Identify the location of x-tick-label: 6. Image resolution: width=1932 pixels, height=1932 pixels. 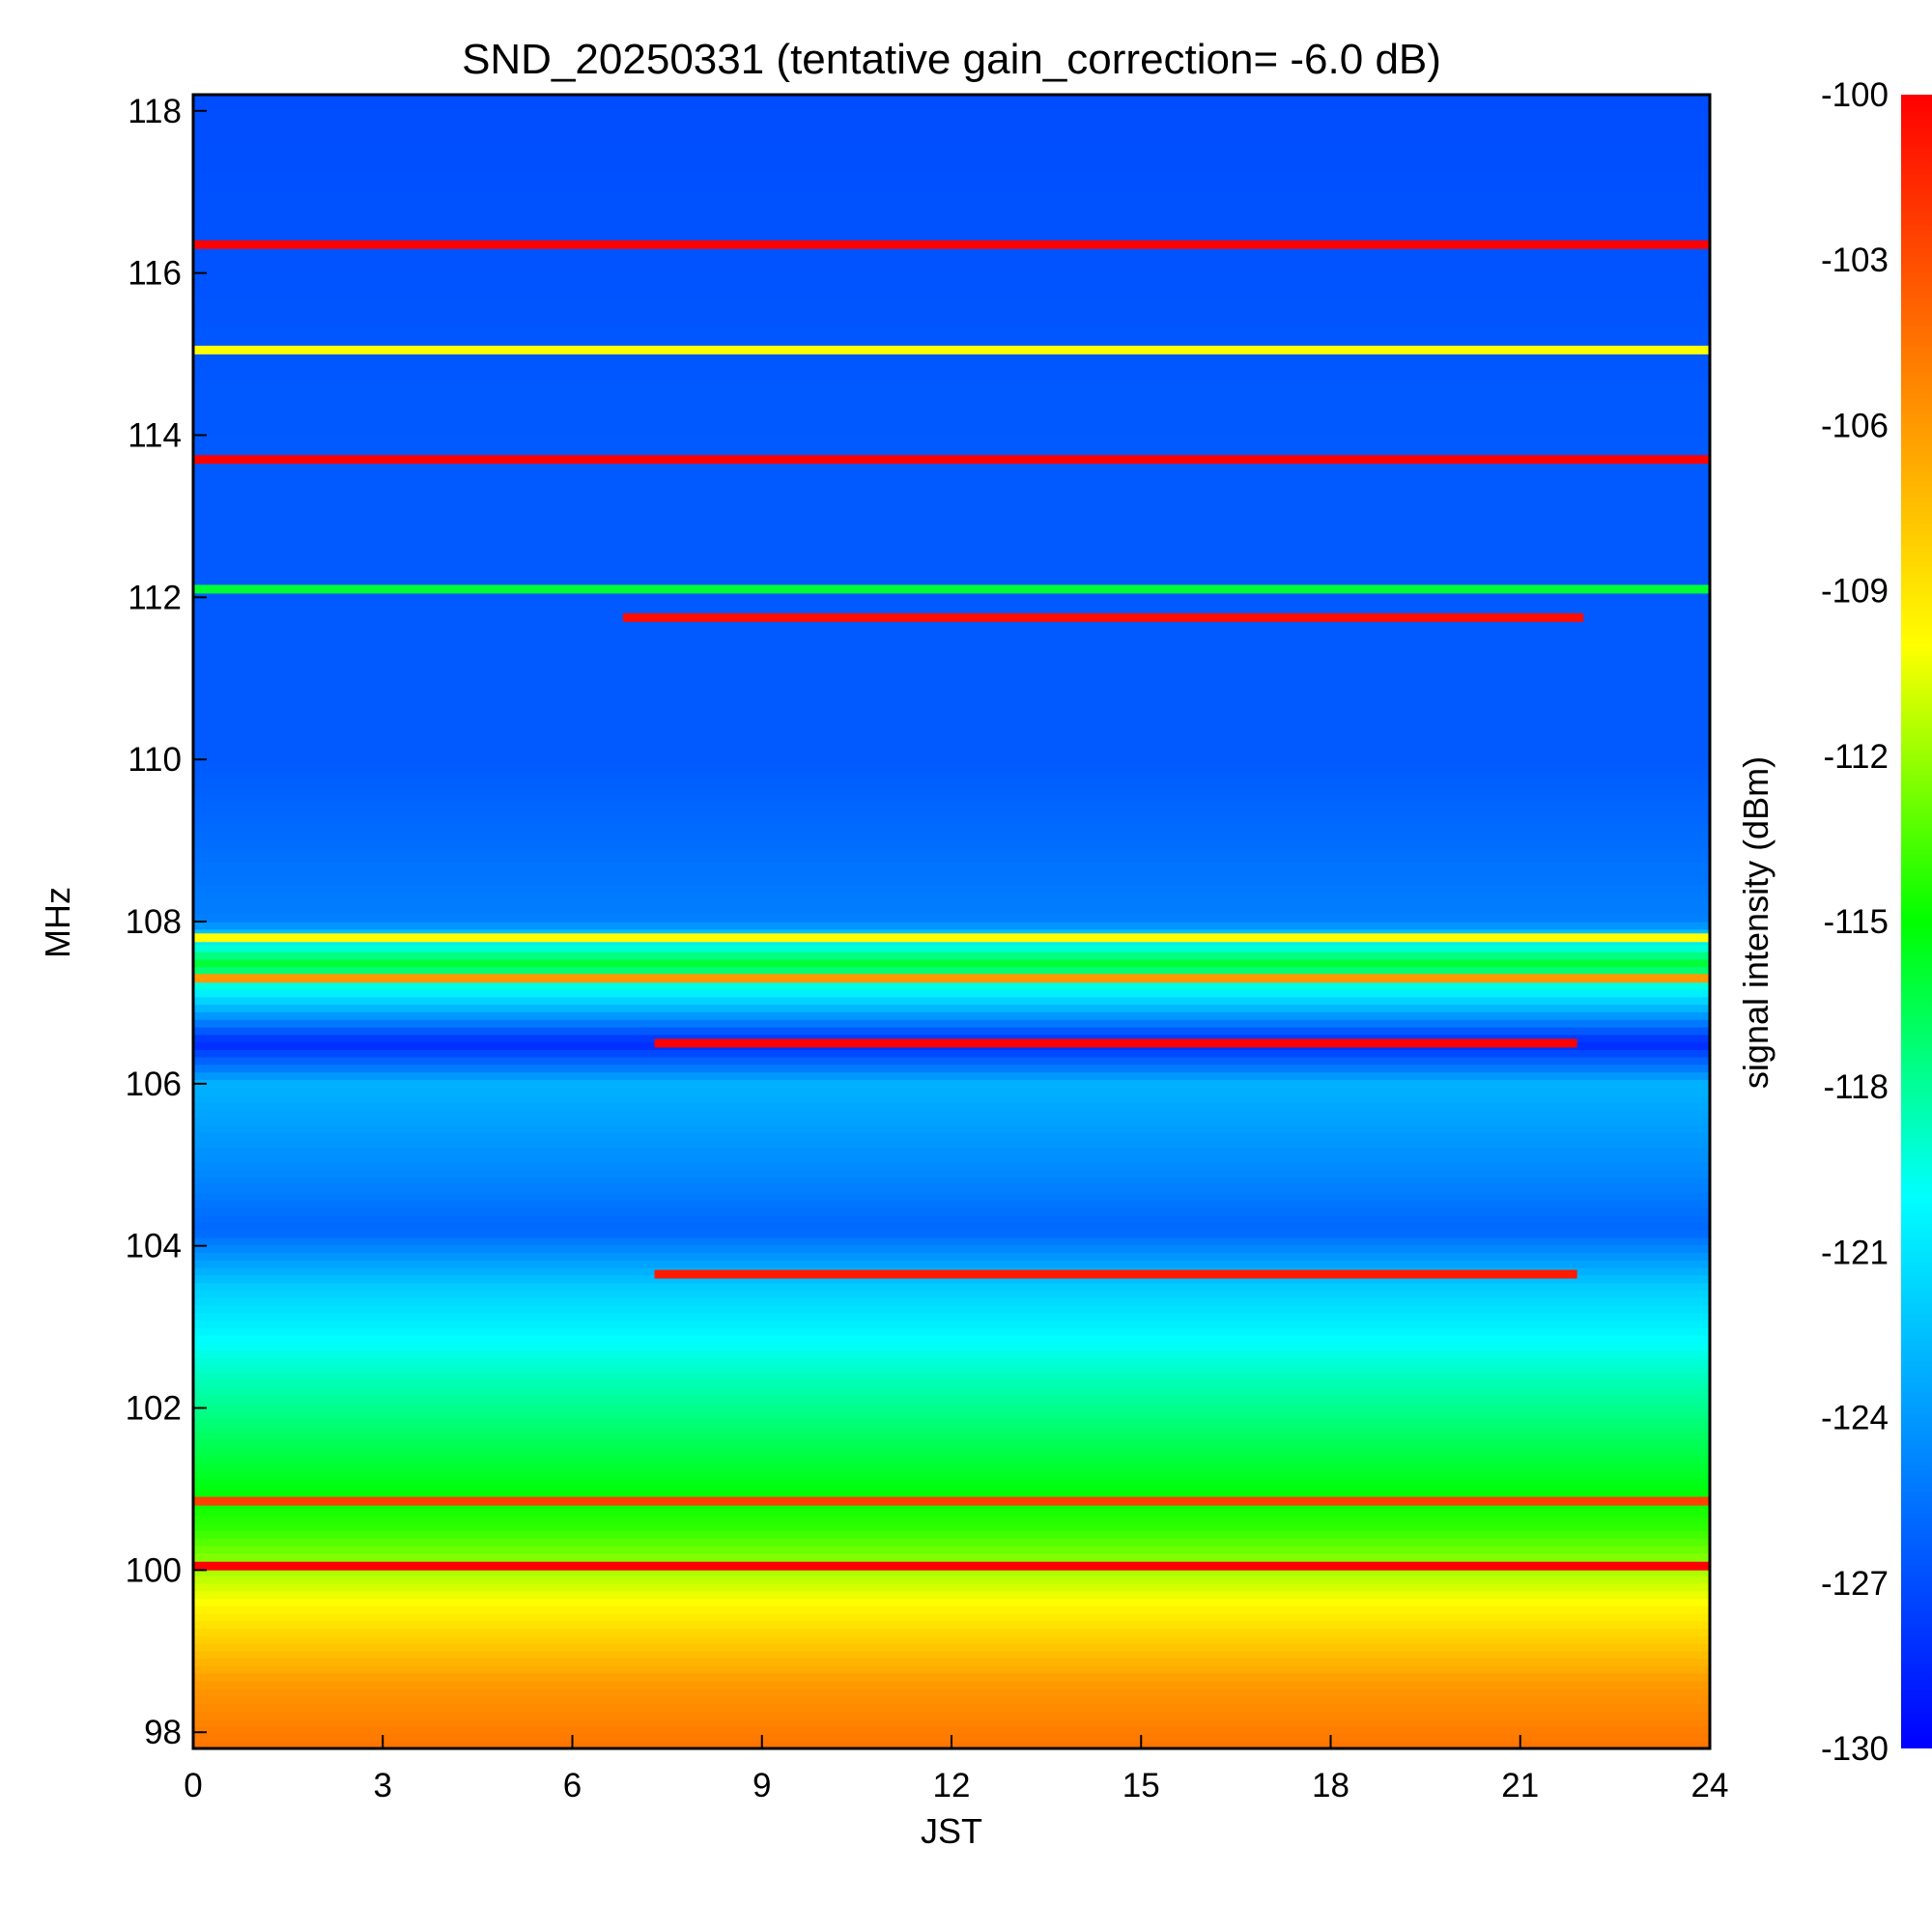
(572, 1785).